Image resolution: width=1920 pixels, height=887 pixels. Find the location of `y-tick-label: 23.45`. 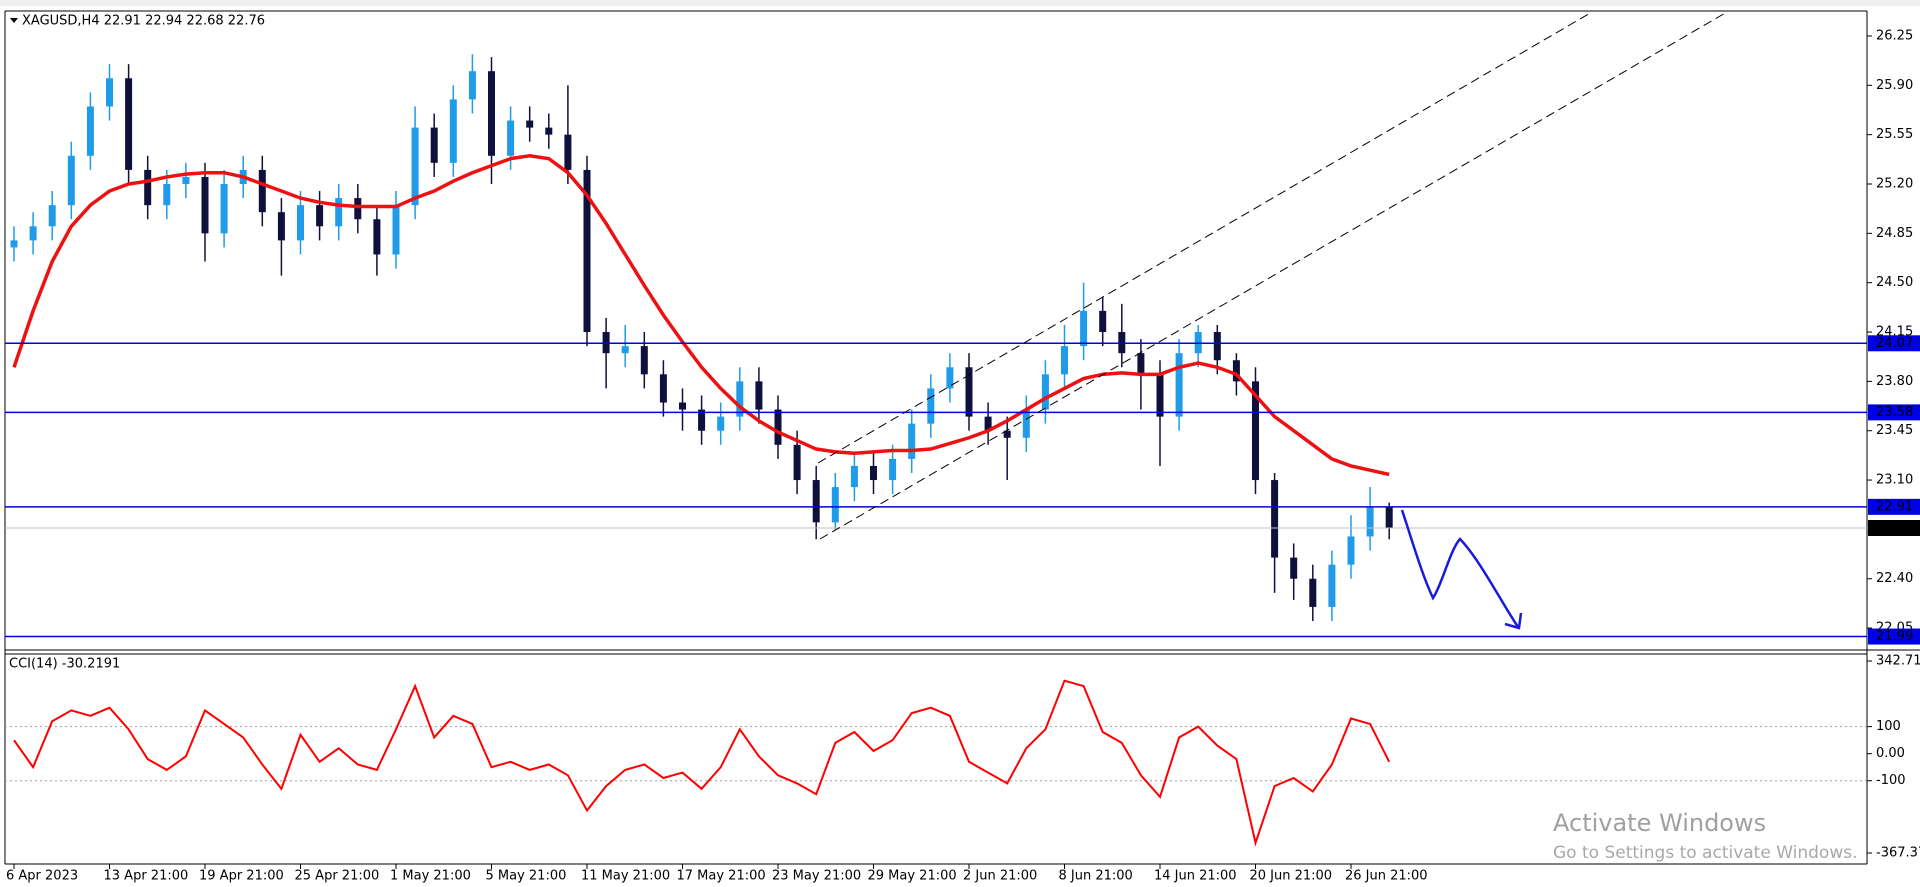

y-tick-label: 23.45 is located at coordinates (1894, 430).